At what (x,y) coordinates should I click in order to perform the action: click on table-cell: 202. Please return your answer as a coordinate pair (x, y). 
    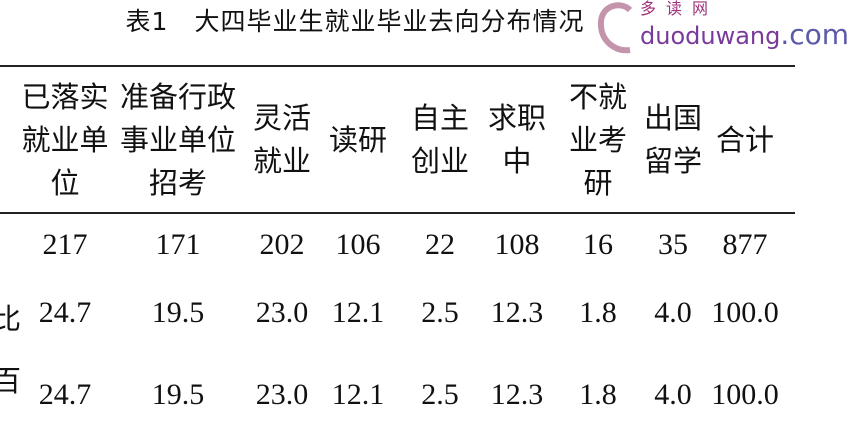
    Looking at the image, I should click on (282, 244).